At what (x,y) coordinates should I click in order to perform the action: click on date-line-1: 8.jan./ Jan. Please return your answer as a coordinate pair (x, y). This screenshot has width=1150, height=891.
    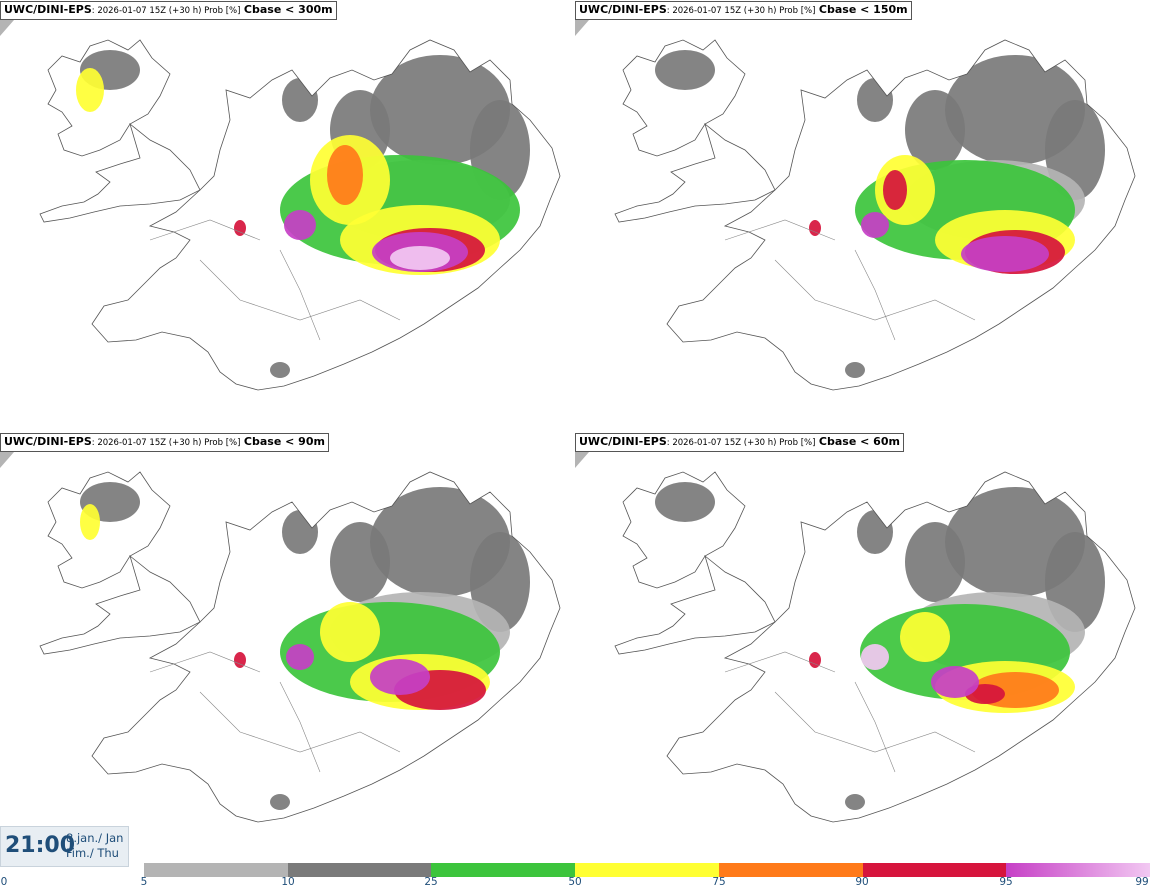
    Looking at the image, I should click on (95, 838).